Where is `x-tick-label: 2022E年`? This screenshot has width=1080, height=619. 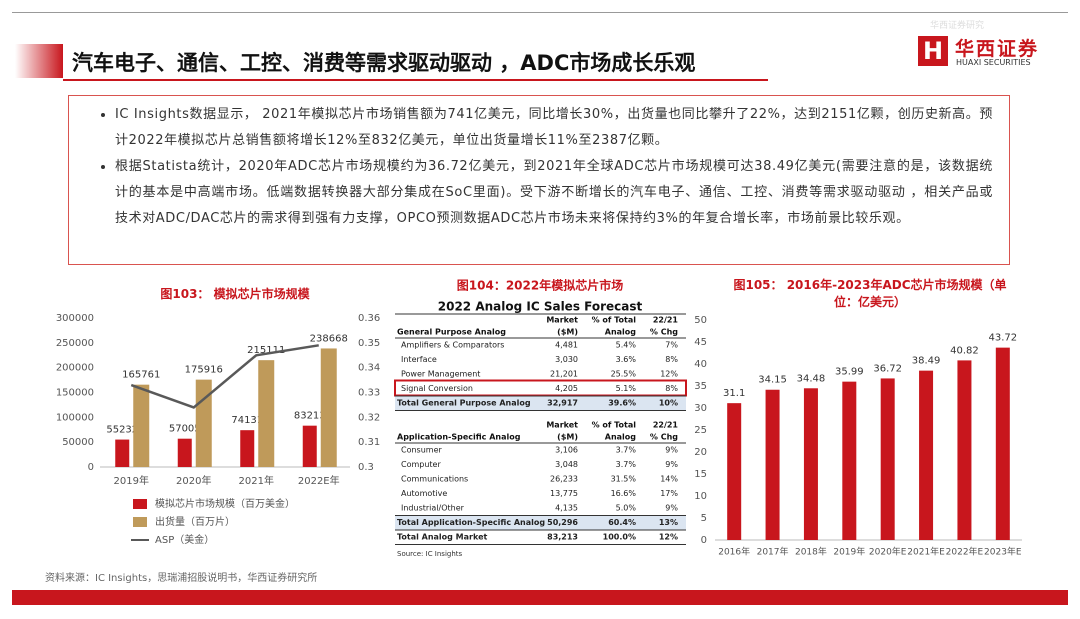
x-tick-label: 2022E年 is located at coordinates (319, 480).